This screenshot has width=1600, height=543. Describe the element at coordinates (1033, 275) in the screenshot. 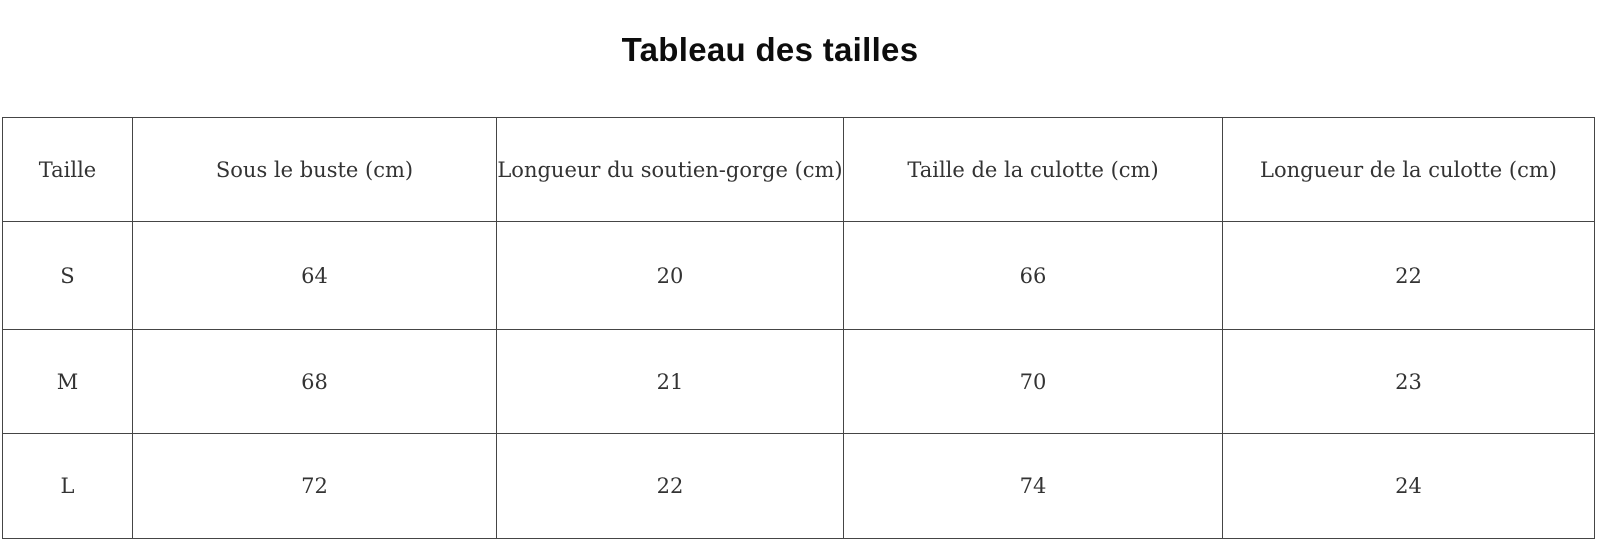

I see `cell-value: 66` at that location.